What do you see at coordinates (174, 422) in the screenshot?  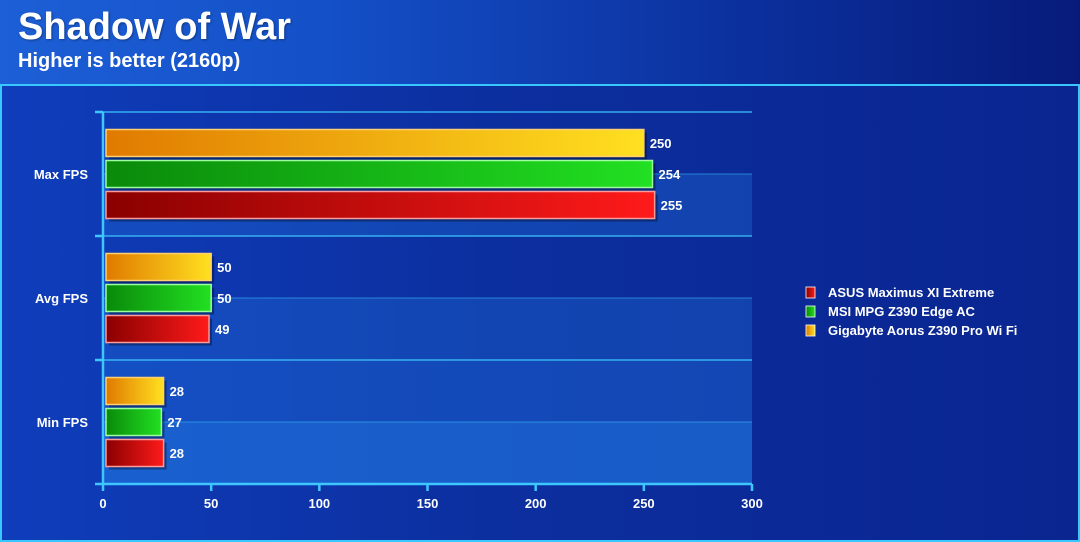 I see `data-label: 27` at bounding box center [174, 422].